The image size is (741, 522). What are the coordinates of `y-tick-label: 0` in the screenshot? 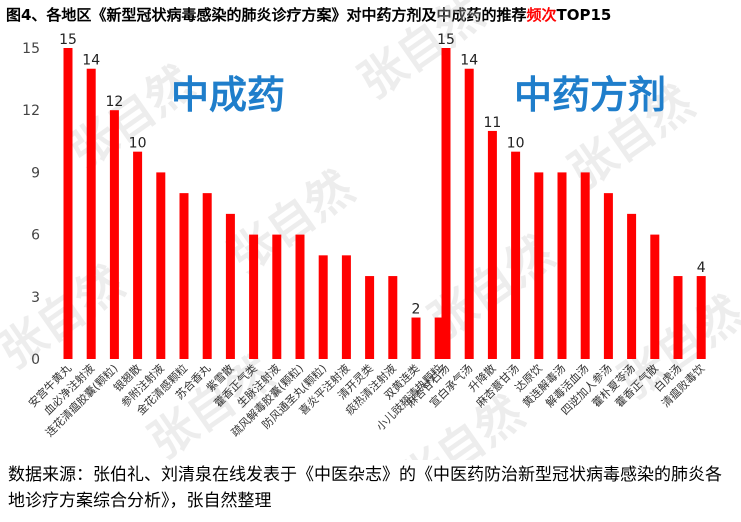 It's located at (35, 360).